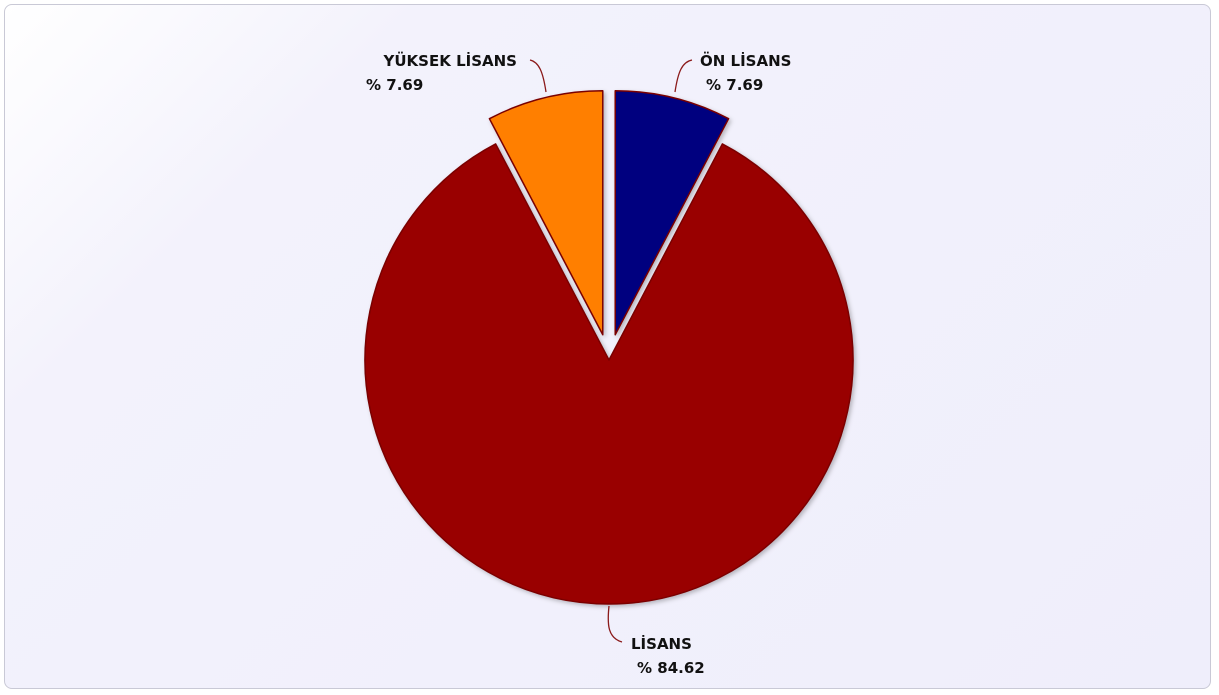 The width and height of the screenshot is (1219, 695). Describe the element at coordinates (394, 85) in the screenshot. I see `slice-percent-2: % 7.69` at that location.